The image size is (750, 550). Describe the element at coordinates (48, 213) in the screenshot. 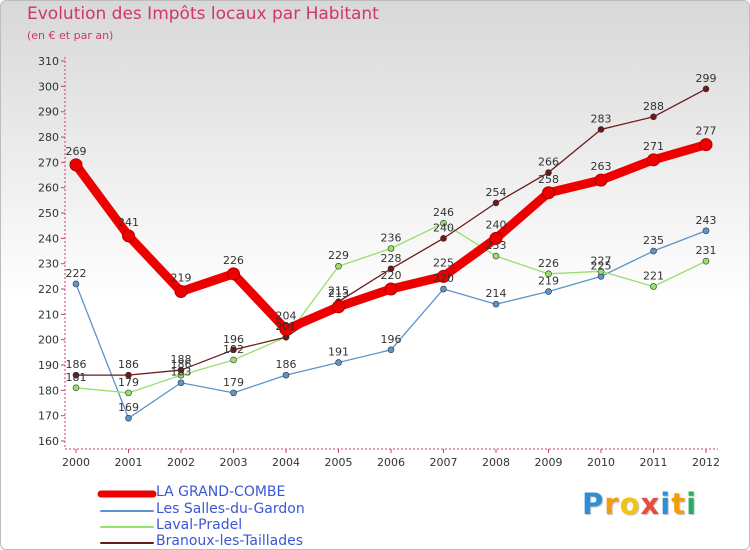

I see `y-tick-label: 250` at that location.